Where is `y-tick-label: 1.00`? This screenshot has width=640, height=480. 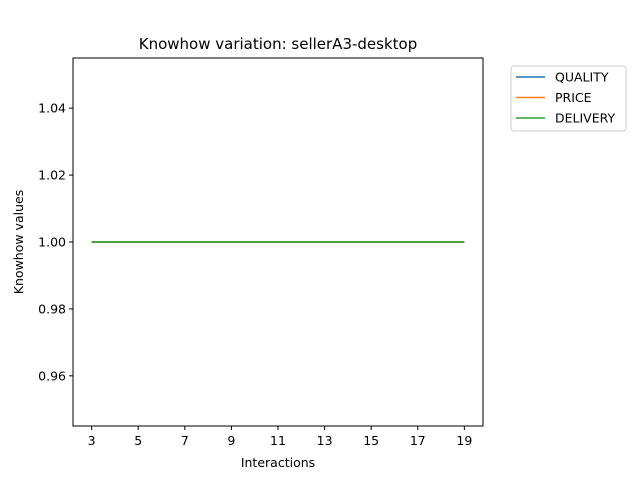
y-tick-label: 1.00 is located at coordinates (52, 242).